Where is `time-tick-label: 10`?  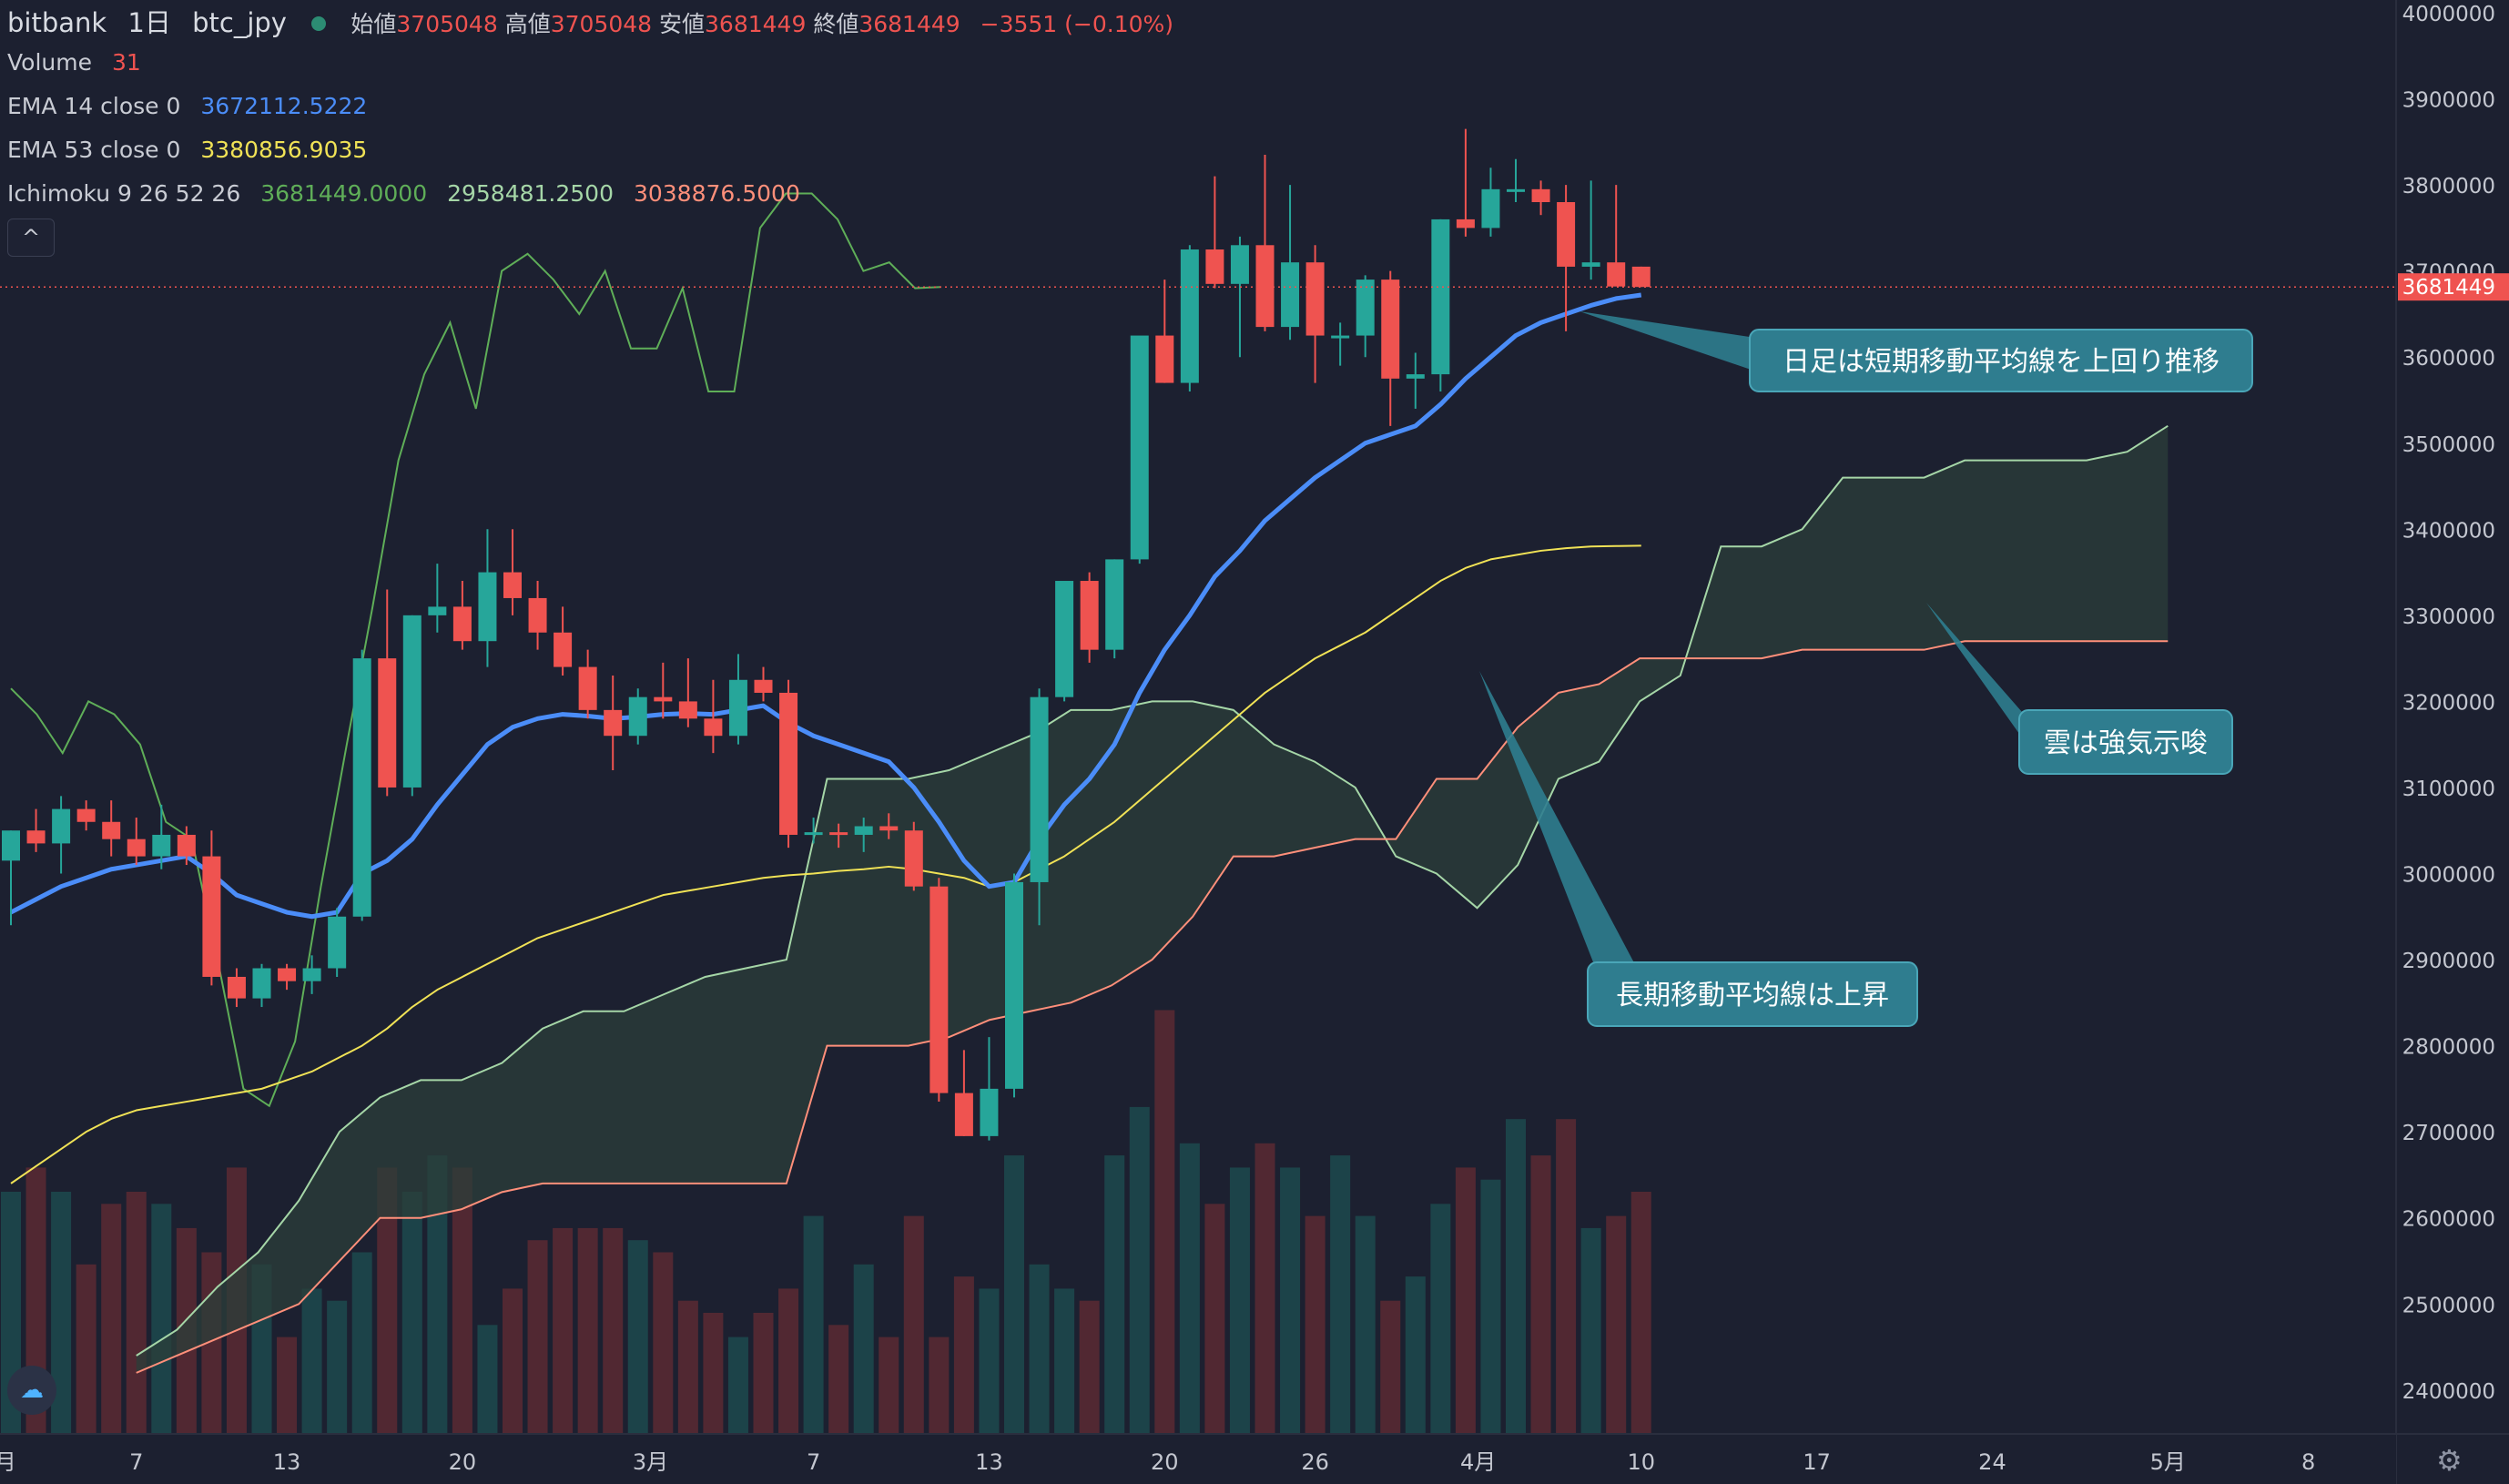
time-tick-label: 10 is located at coordinates (1641, 1462).